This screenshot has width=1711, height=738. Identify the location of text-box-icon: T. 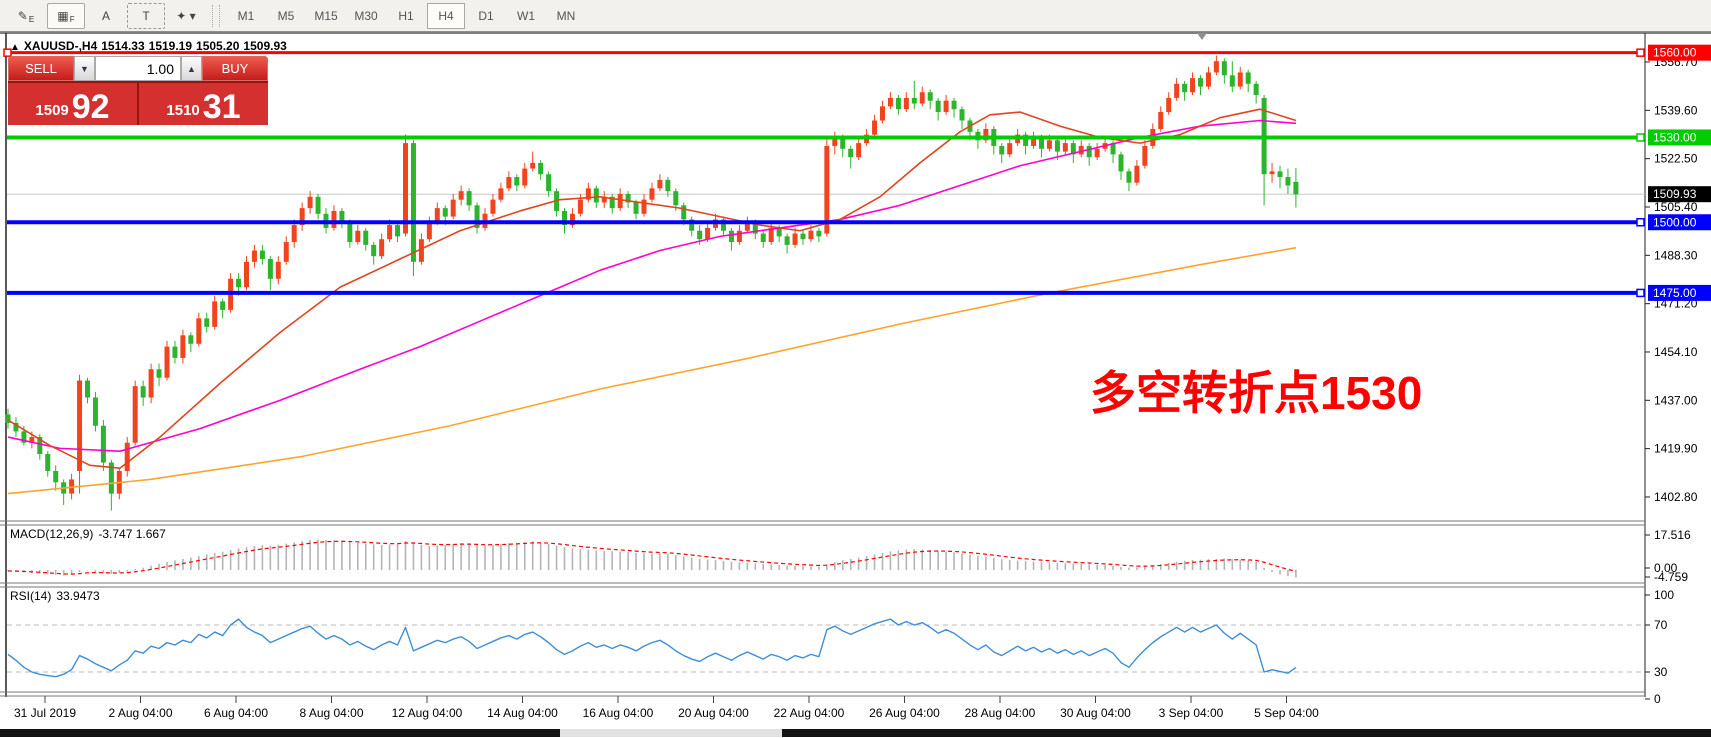
(146, 15).